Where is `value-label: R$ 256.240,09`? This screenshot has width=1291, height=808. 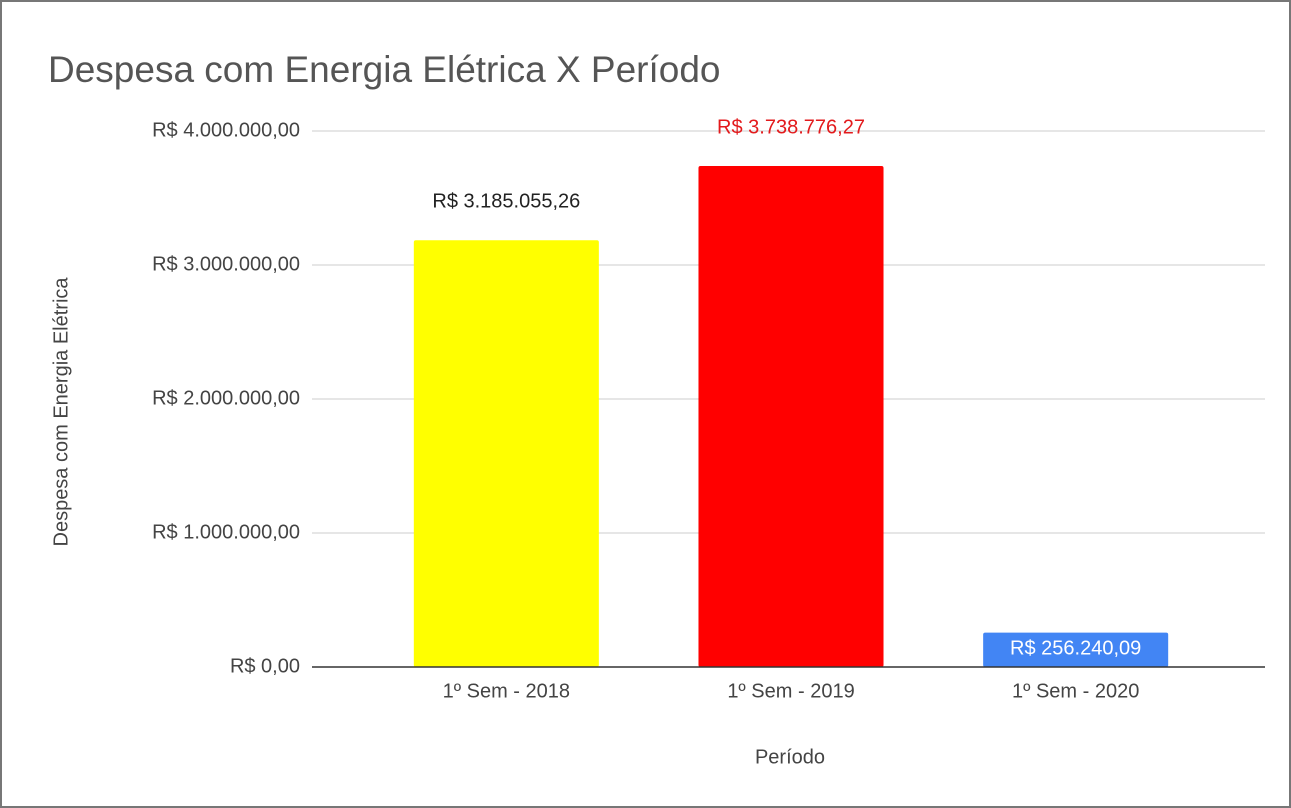 value-label: R$ 256.240,09 is located at coordinates (1075, 648).